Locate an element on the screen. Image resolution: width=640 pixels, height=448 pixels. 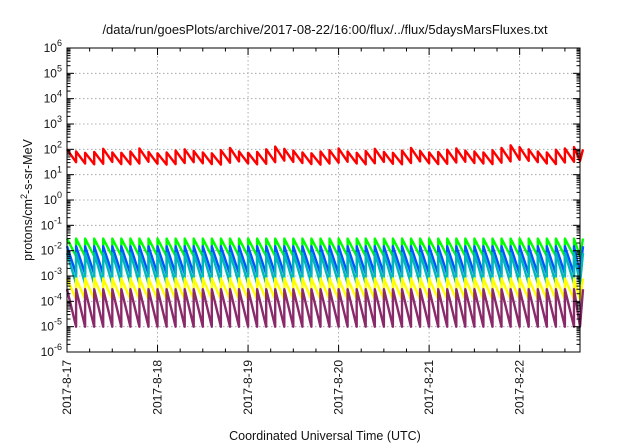
y-tick-label: 10³ is located at coordinates (53, 122).